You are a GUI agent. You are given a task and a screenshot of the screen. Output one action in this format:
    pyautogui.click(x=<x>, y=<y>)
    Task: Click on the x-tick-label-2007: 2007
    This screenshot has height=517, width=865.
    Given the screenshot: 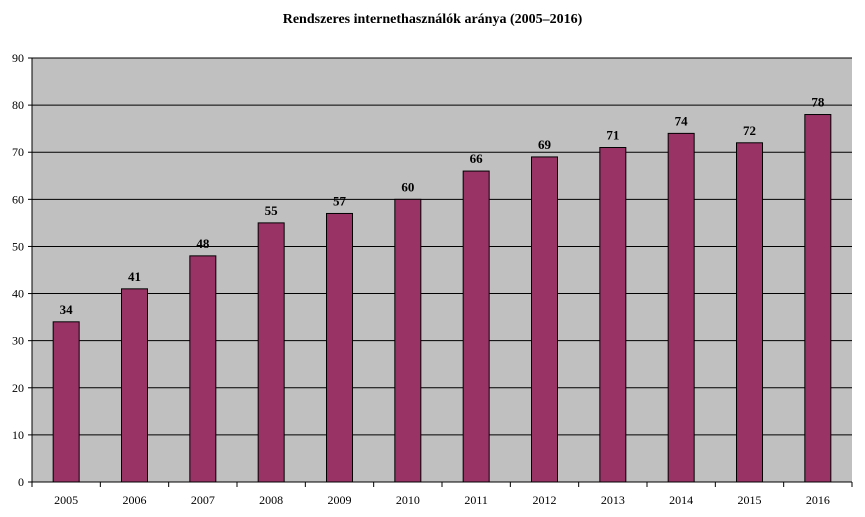 What is the action you would take?
    pyautogui.click(x=203, y=500)
    